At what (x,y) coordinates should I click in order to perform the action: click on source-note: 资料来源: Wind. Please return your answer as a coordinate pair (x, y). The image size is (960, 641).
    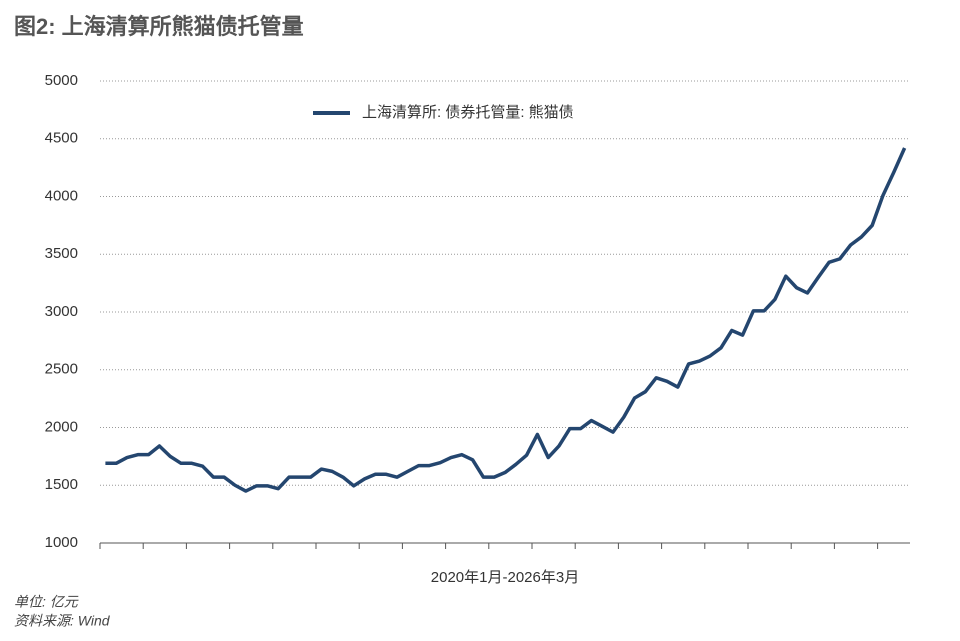
    Looking at the image, I should click on (62, 621).